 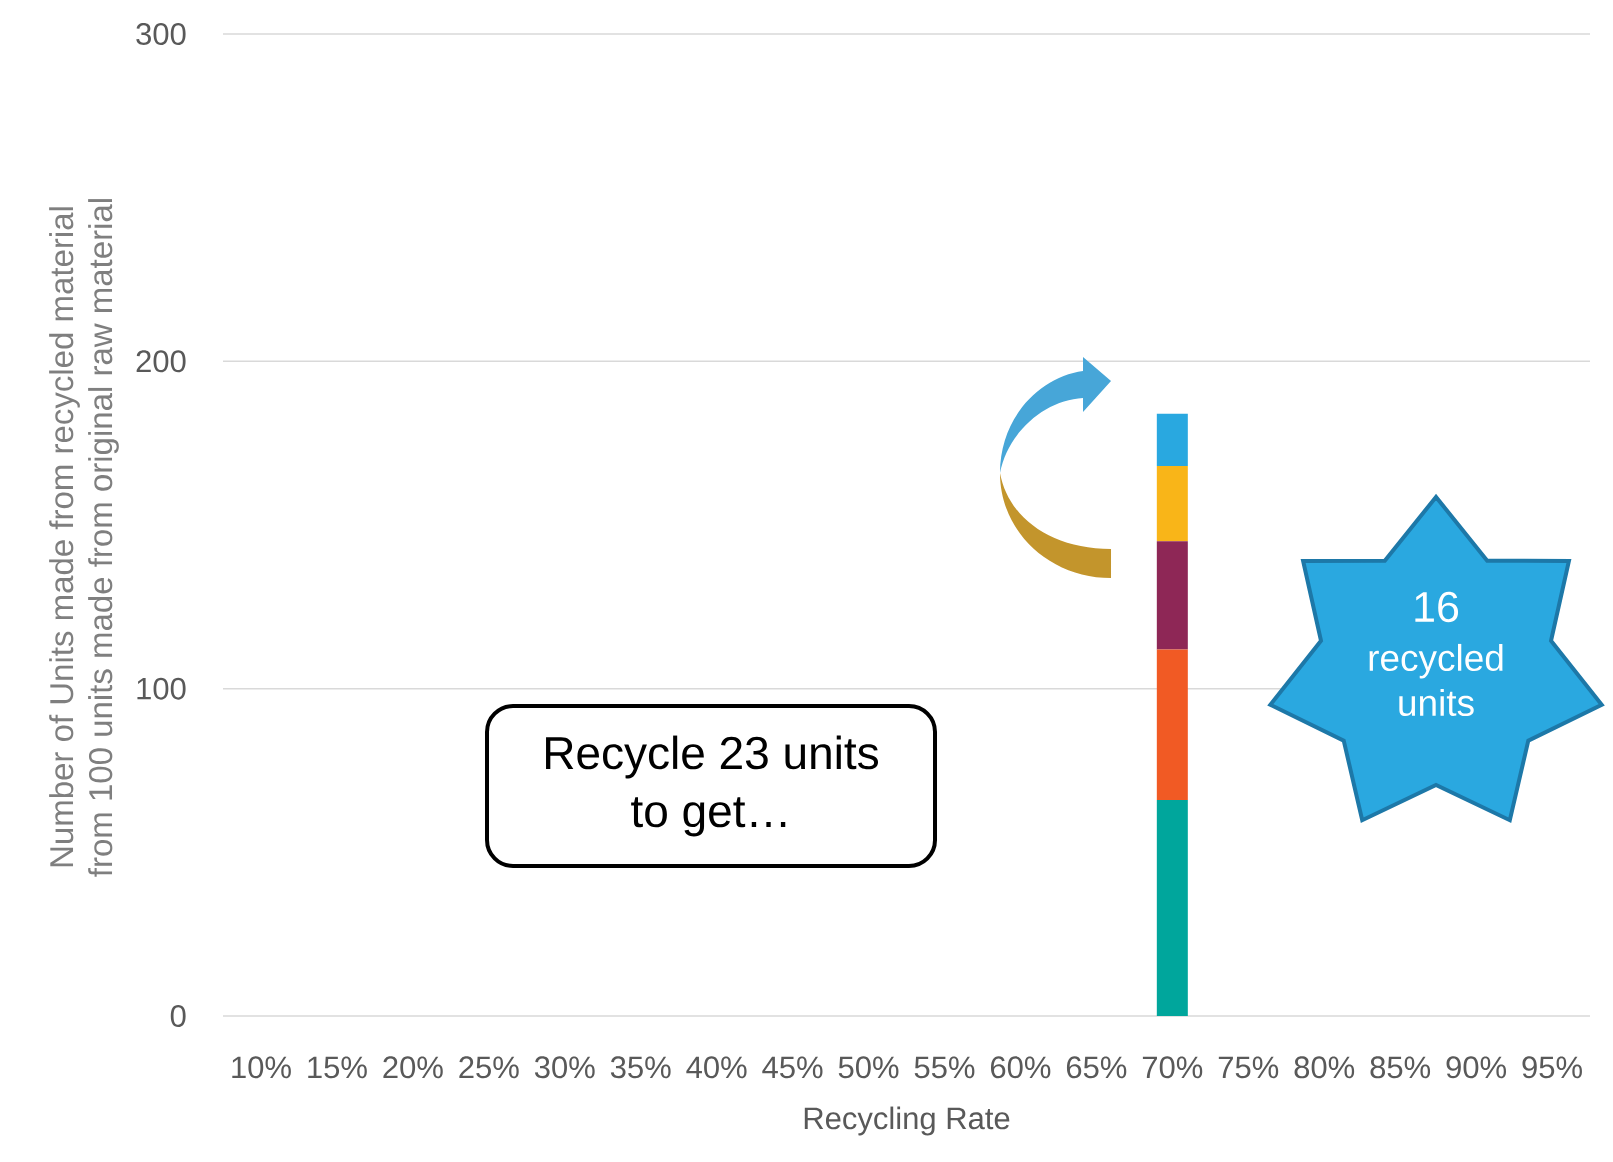 I want to click on y-axis-title: Number of Units made from recycled material from 100 units made from original raw material, so click(x=84, y=538).